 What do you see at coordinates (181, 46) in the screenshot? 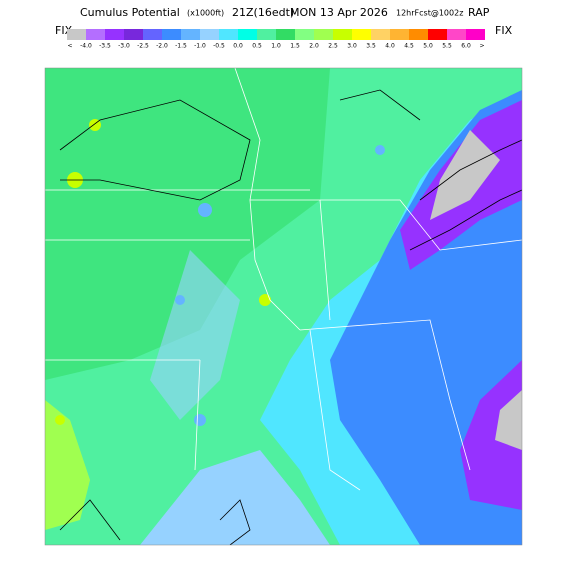
I see `color-label: -1.5` at bounding box center [181, 46].